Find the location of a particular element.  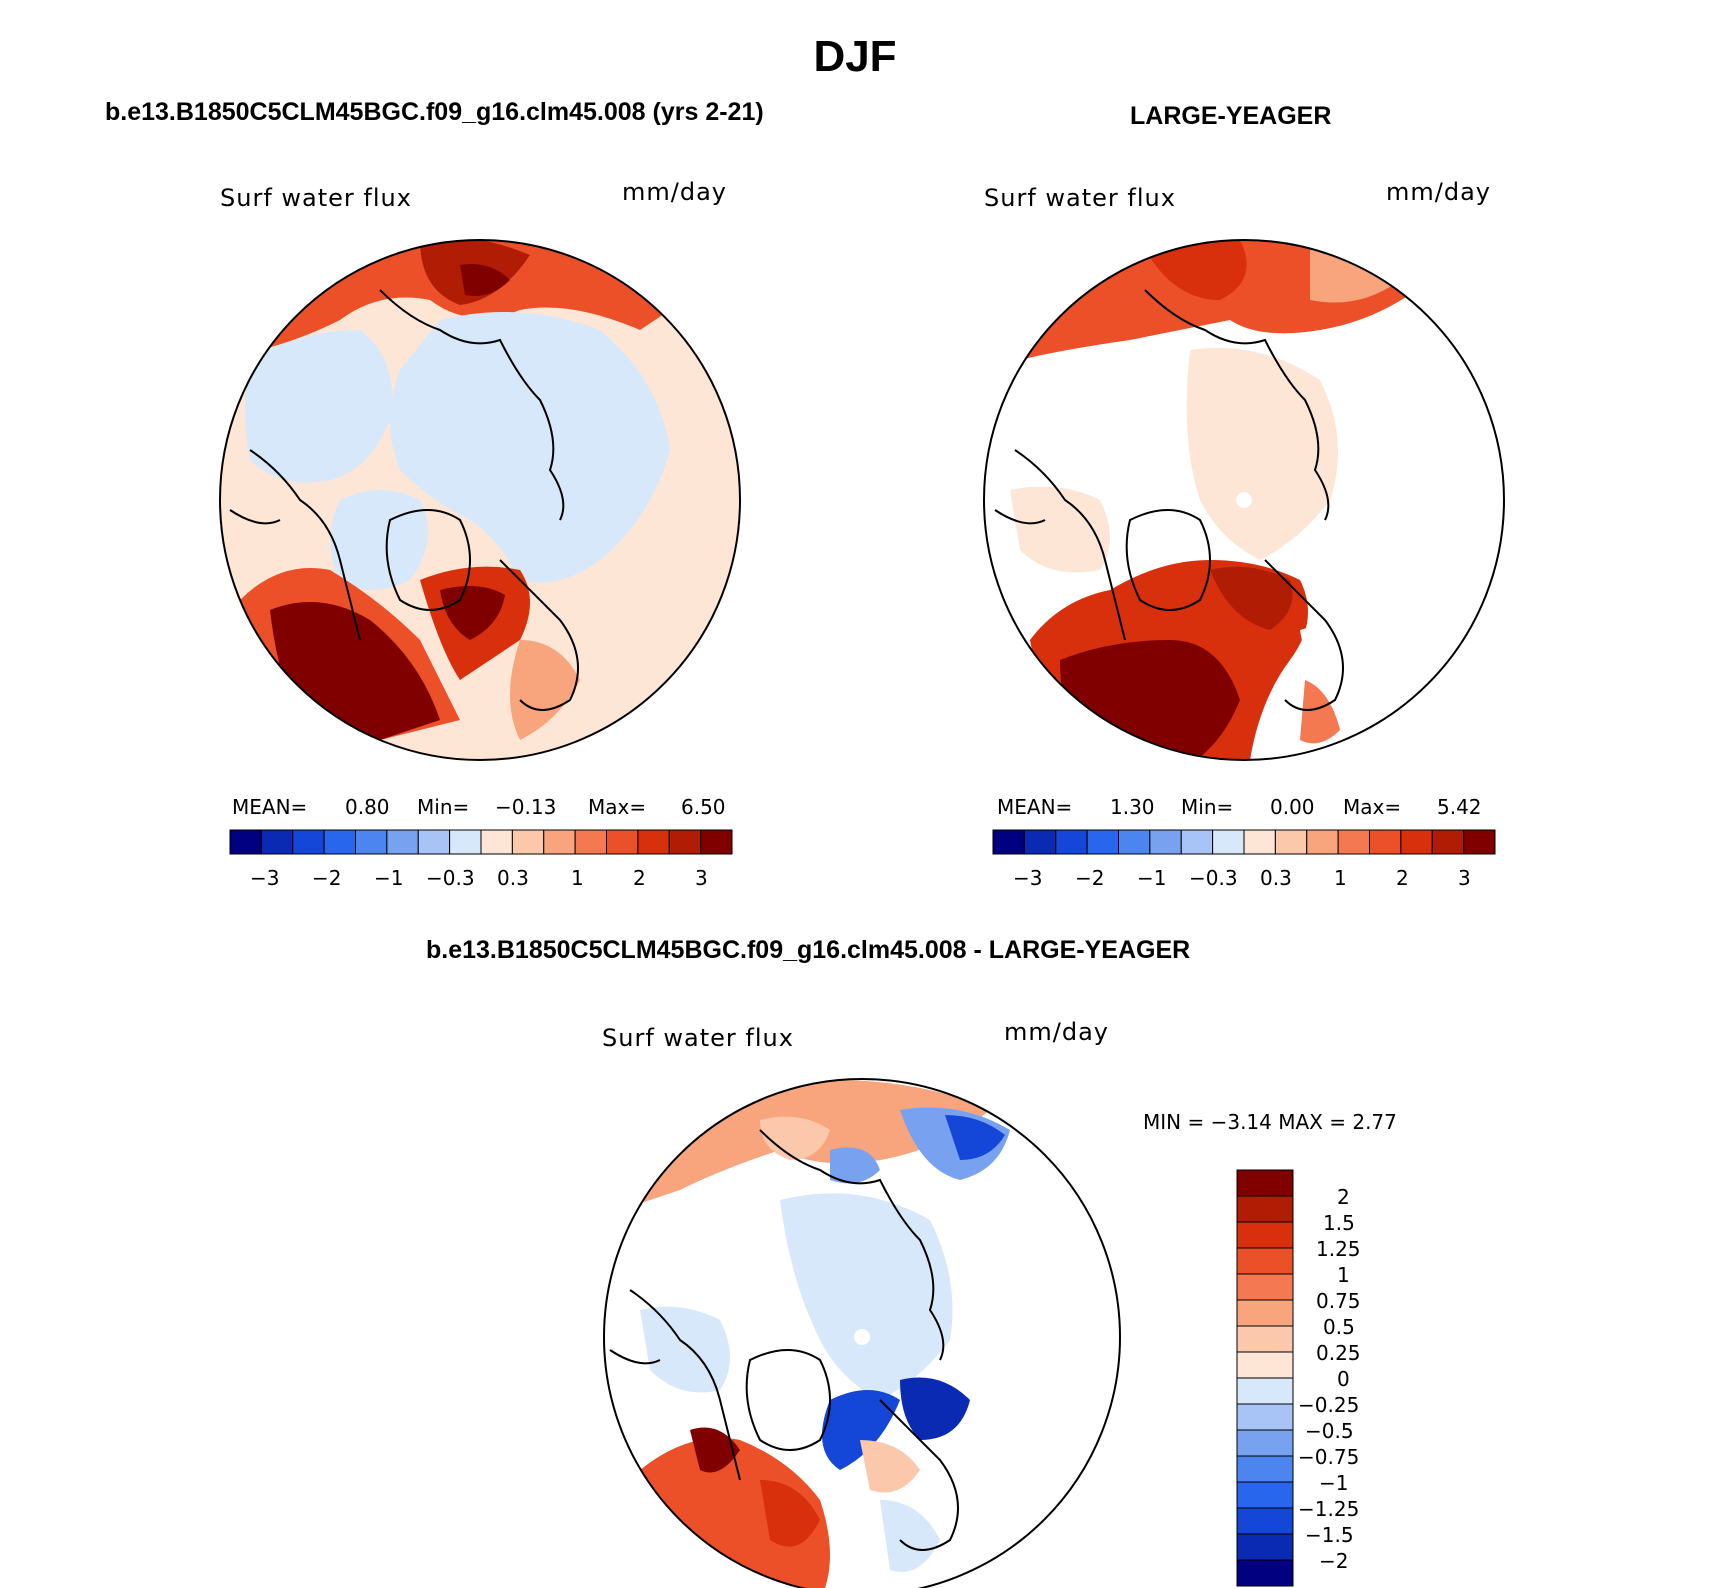

panel1-max-value: 6.50 is located at coordinates (703, 807).